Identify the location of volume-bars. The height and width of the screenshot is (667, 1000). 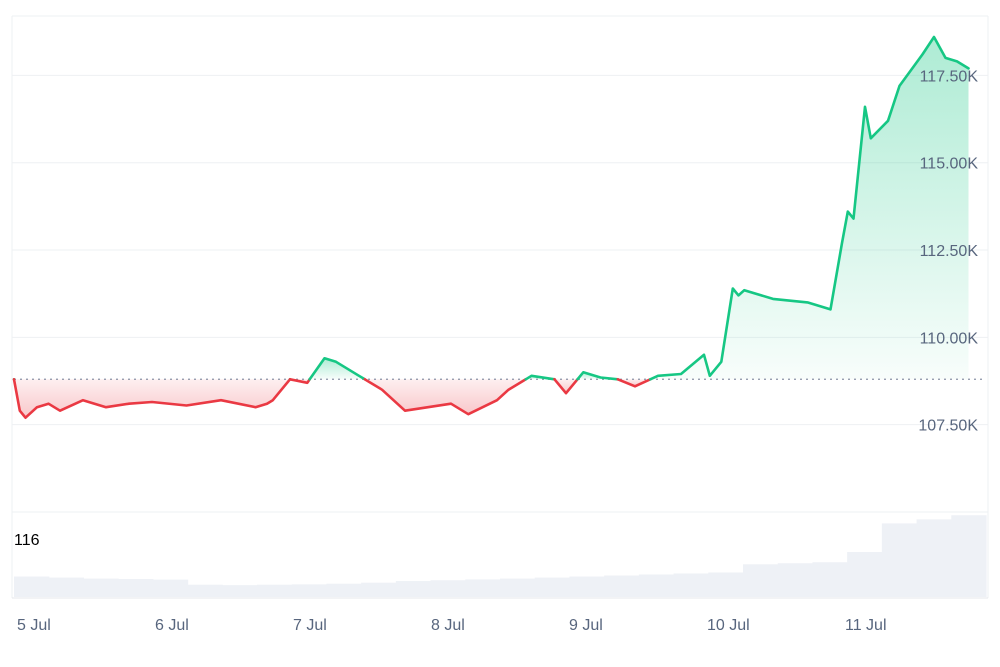
(500, 556).